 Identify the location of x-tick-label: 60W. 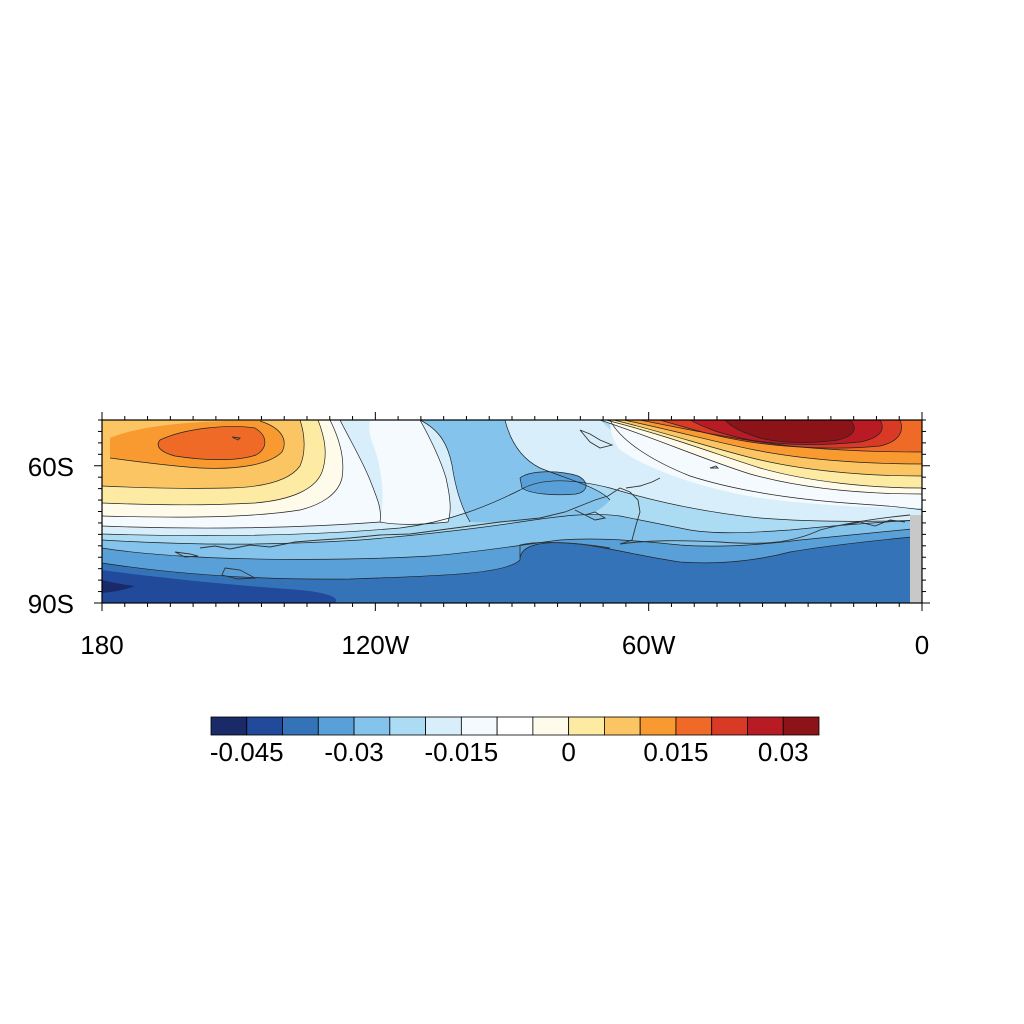
(649, 645).